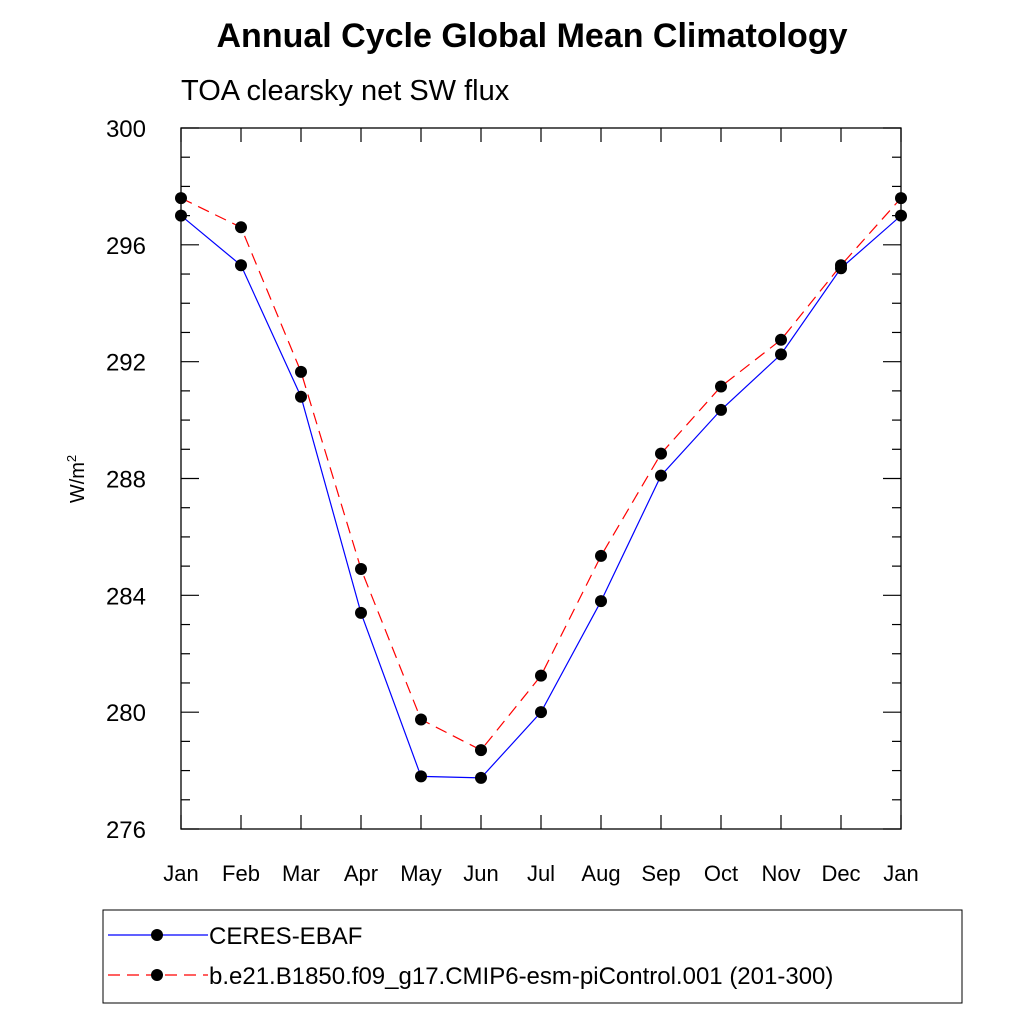 The height and width of the screenshot is (1024, 1024). What do you see at coordinates (721, 873) in the screenshot?
I see `x-tick-label: Oct` at bounding box center [721, 873].